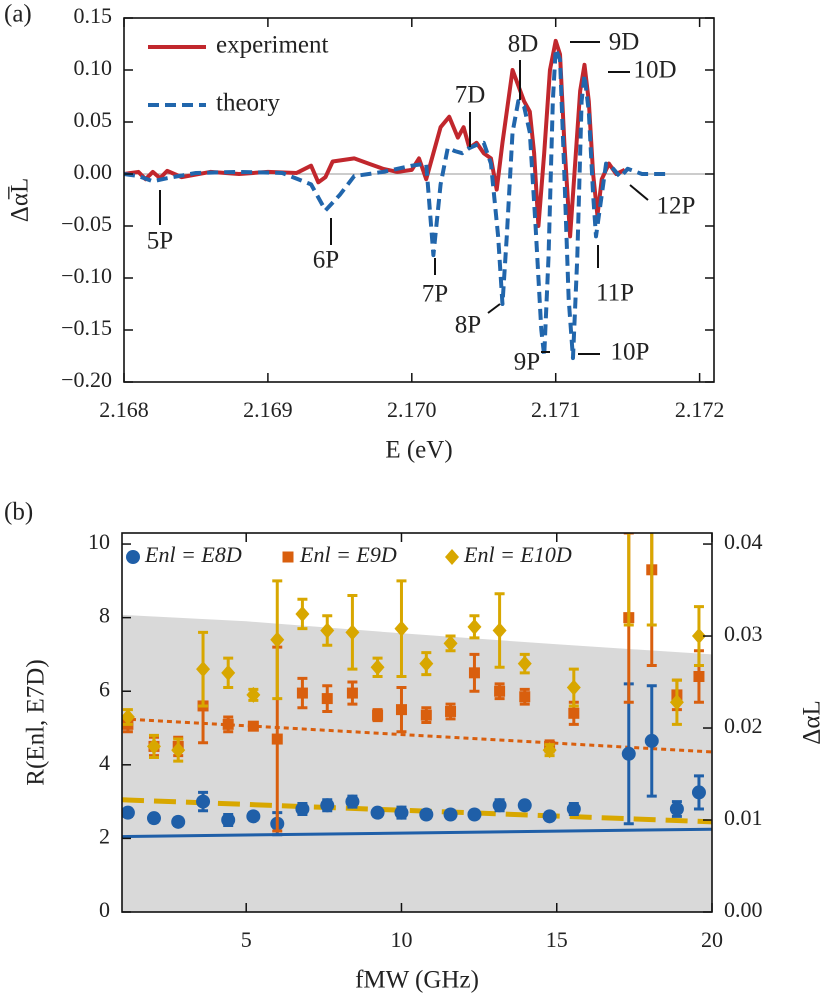  What do you see at coordinates (743, 541) in the screenshot?
I see `y2-tick-label: 0.04` at bounding box center [743, 541].